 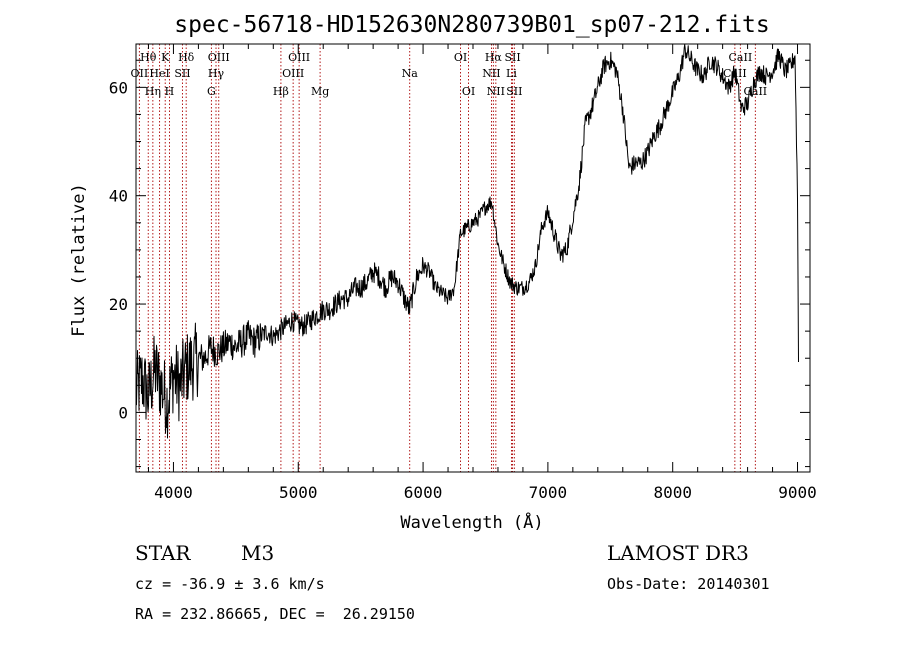 I want to click on line-marker-label: Mg, so click(x=320, y=91).